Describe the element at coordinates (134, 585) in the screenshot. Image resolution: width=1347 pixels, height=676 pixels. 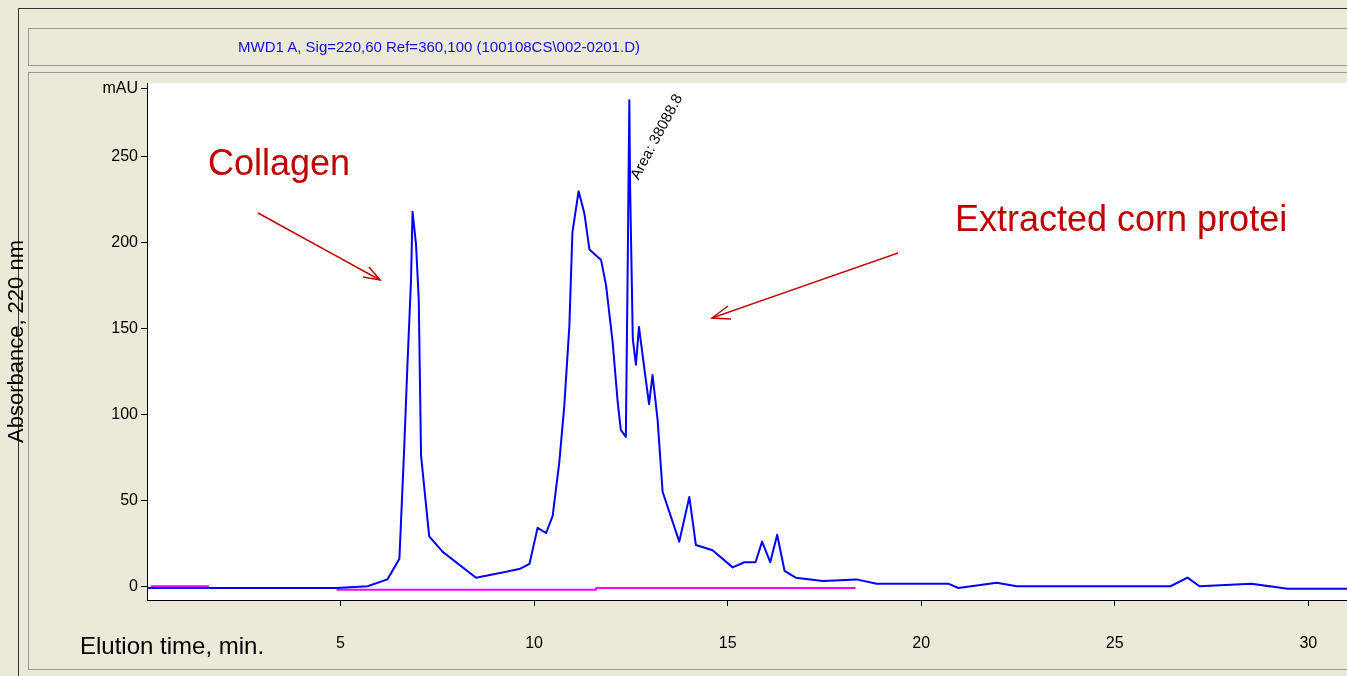
I see `y-tick-label: 0` at that location.